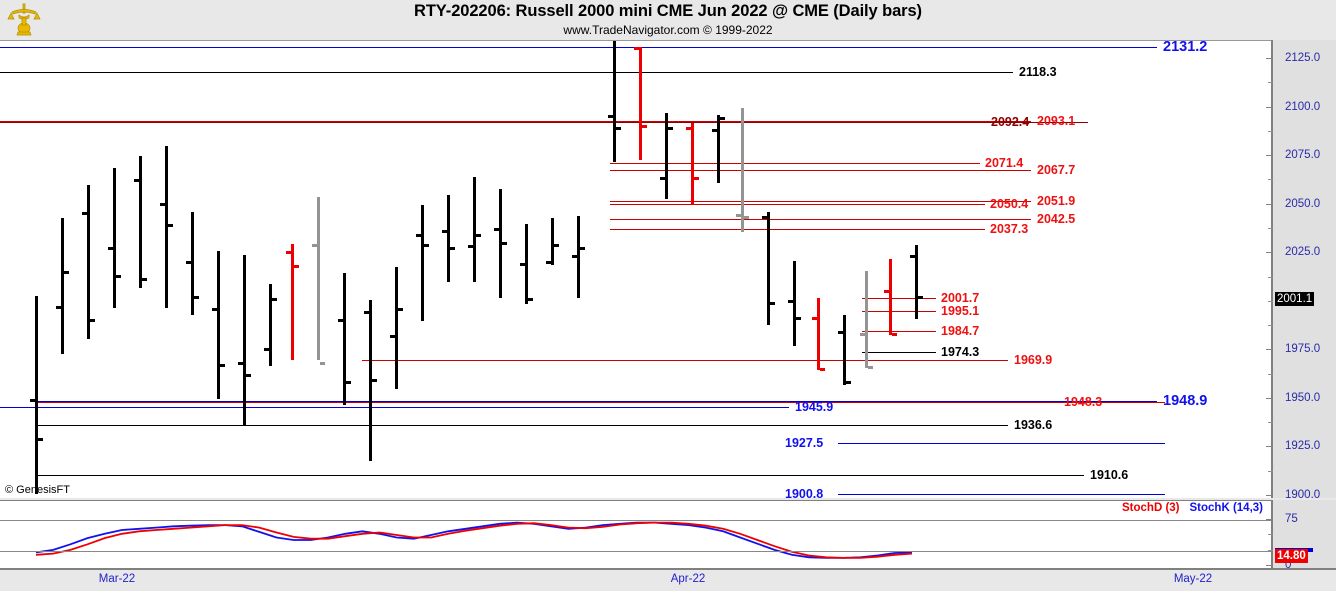 The image size is (1336, 591). I want to click on price-level-label: 1910.6, so click(1109, 475).